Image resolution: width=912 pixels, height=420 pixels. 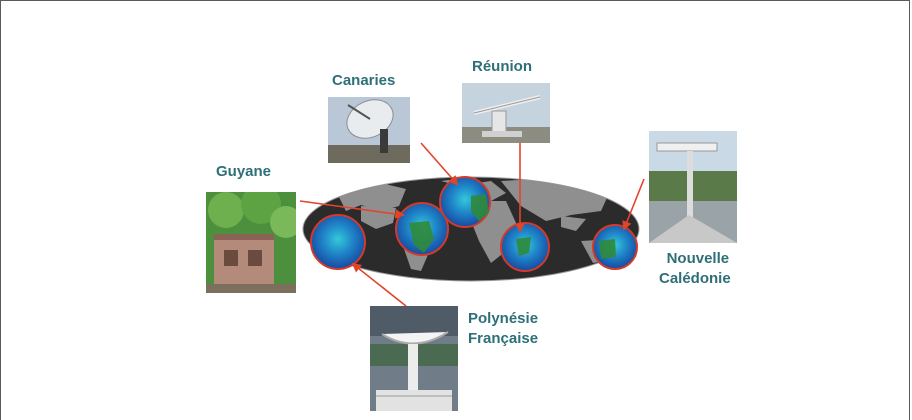 I want to click on arrow-canaries, so click(x=439, y=164).